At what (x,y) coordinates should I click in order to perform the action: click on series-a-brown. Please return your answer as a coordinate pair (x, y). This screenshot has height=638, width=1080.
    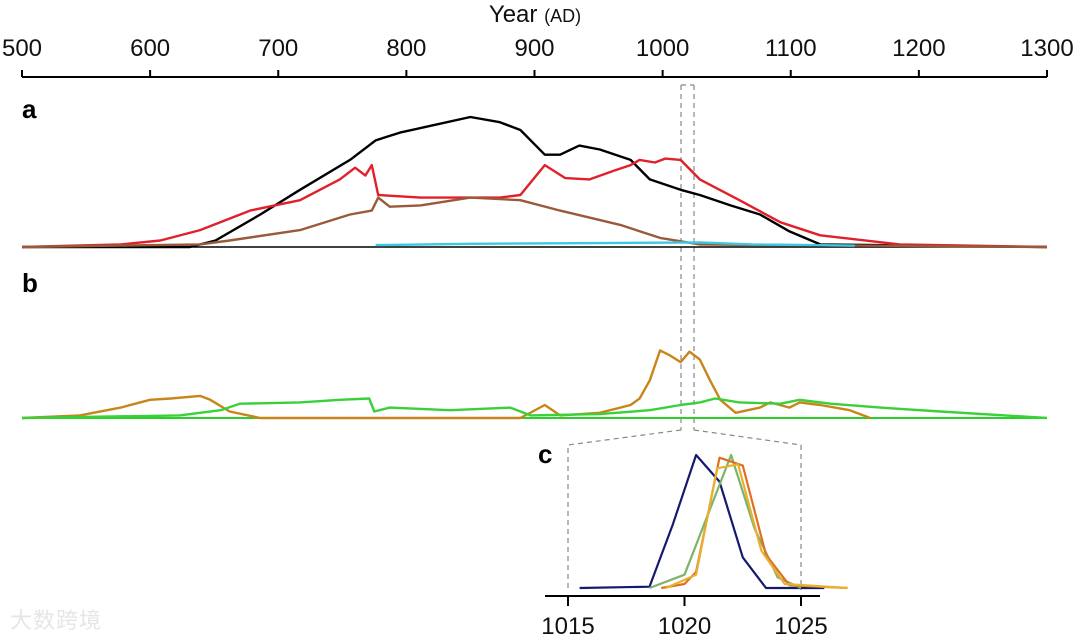
    Looking at the image, I should click on (534, 222).